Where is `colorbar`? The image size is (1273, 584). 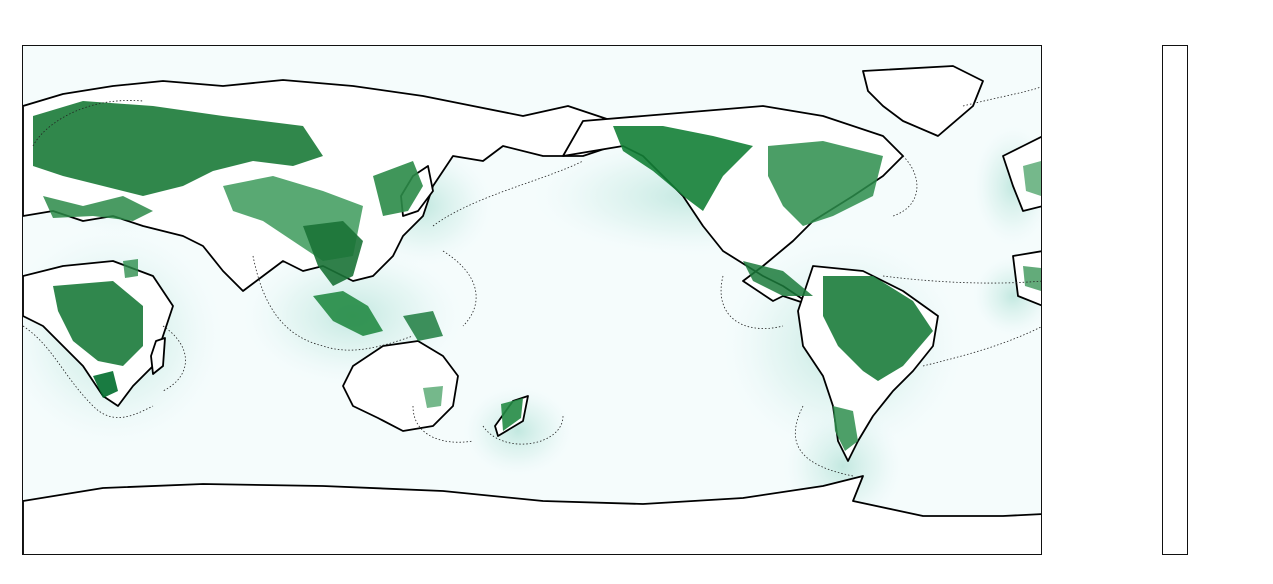 colorbar is located at coordinates (1175, 300).